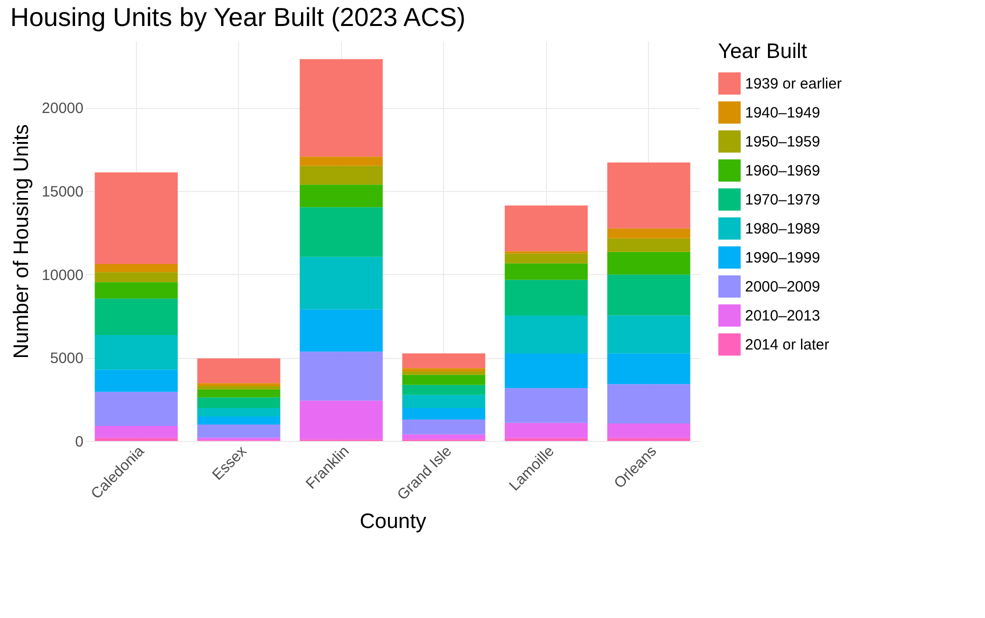 This screenshot has width=985, height=618. Describe the element at coordinates (63, 192) in the screenshot. I see `y-tick-label: 15000` at that location.